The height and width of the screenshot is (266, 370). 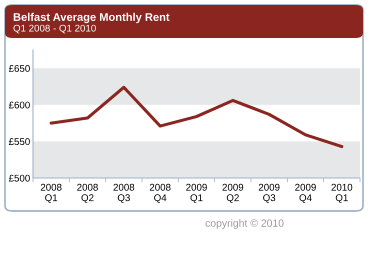 What do you see at coordinates (196, 193) in the screenshot?
I see `x-tick-label: 2009 Q1` at bounding box center [196, 193].